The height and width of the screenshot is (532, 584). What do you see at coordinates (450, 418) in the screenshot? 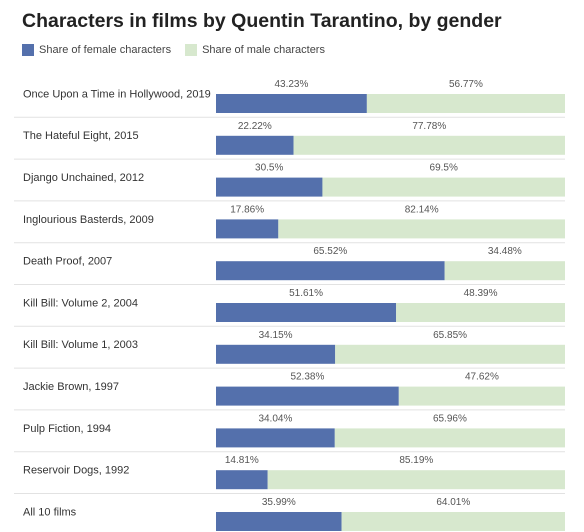
I see `data-label-male: 65.96%` at bounding box center [450, 418].